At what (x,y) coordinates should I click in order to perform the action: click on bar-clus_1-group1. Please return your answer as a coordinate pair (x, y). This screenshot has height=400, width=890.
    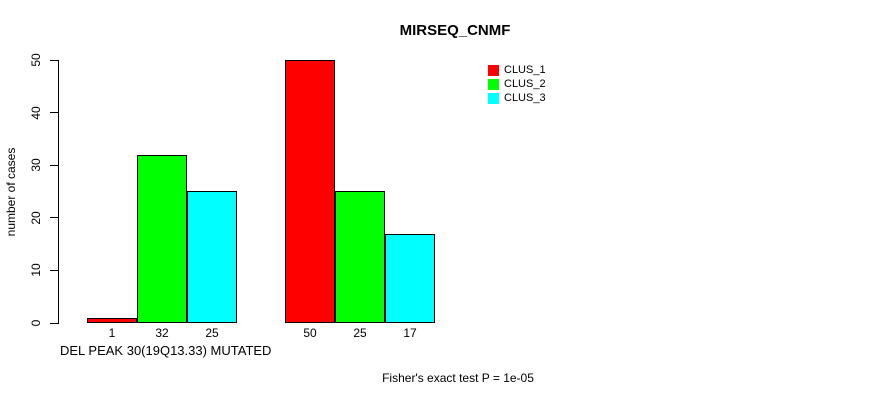
    Looking at the image, I should click on (112, 320).